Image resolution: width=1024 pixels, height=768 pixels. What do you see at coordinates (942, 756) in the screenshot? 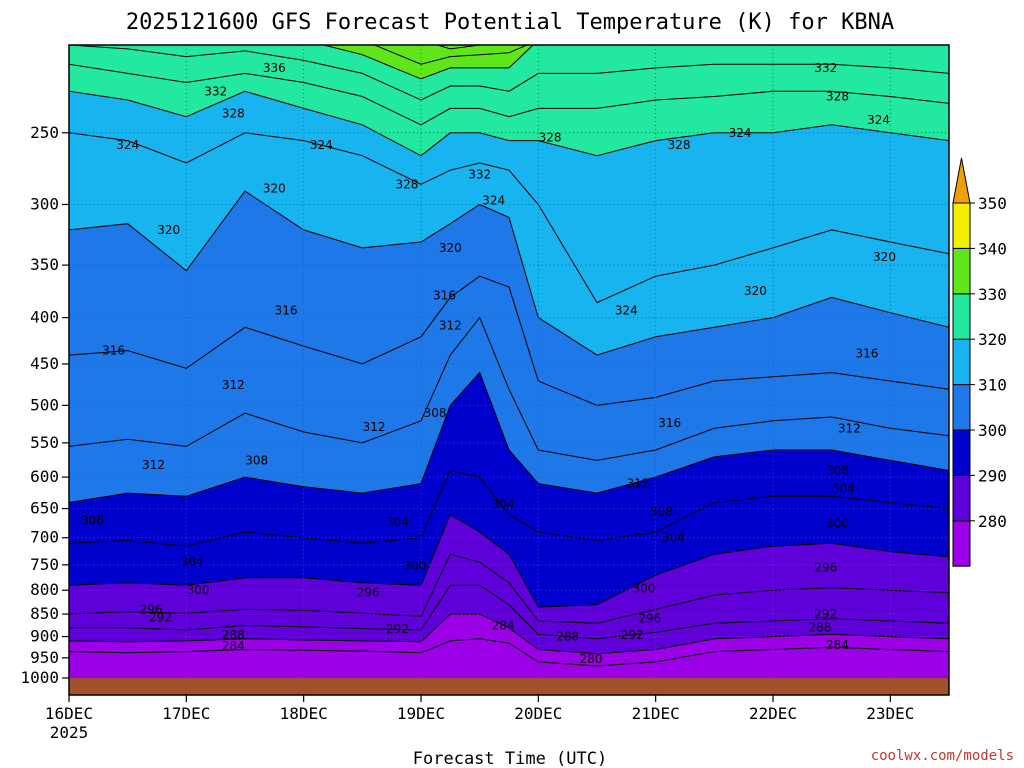
I see `credit-text: coolwx.com/models` at bounding box center [942, 756].